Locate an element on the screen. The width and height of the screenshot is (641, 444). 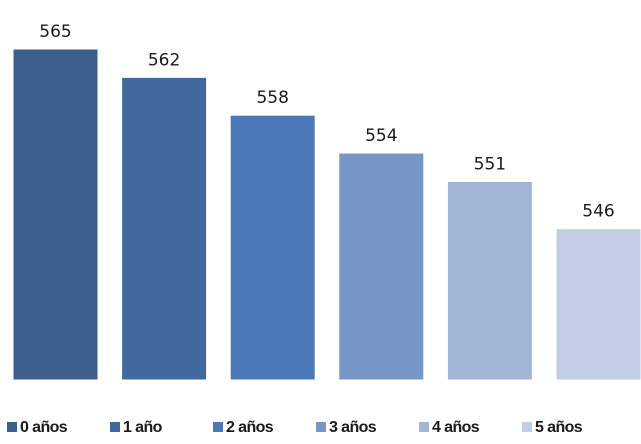
legend-label-0: 0 años is located at coordinates (44, 427).